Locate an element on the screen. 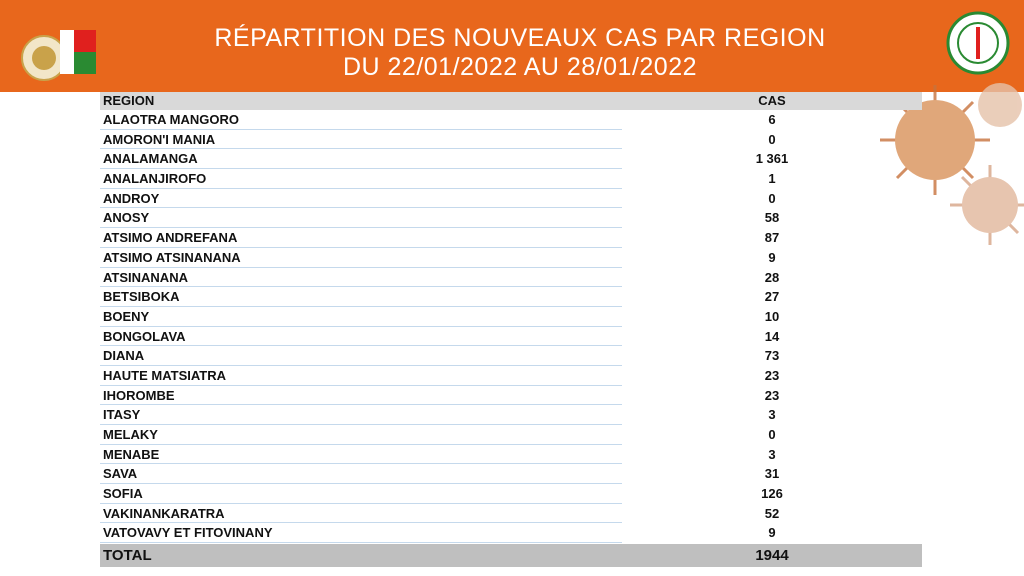 The width and height of the screenshot is (1024, 576). table-row: ANDROY 0 is located at coordinates (511, 199).